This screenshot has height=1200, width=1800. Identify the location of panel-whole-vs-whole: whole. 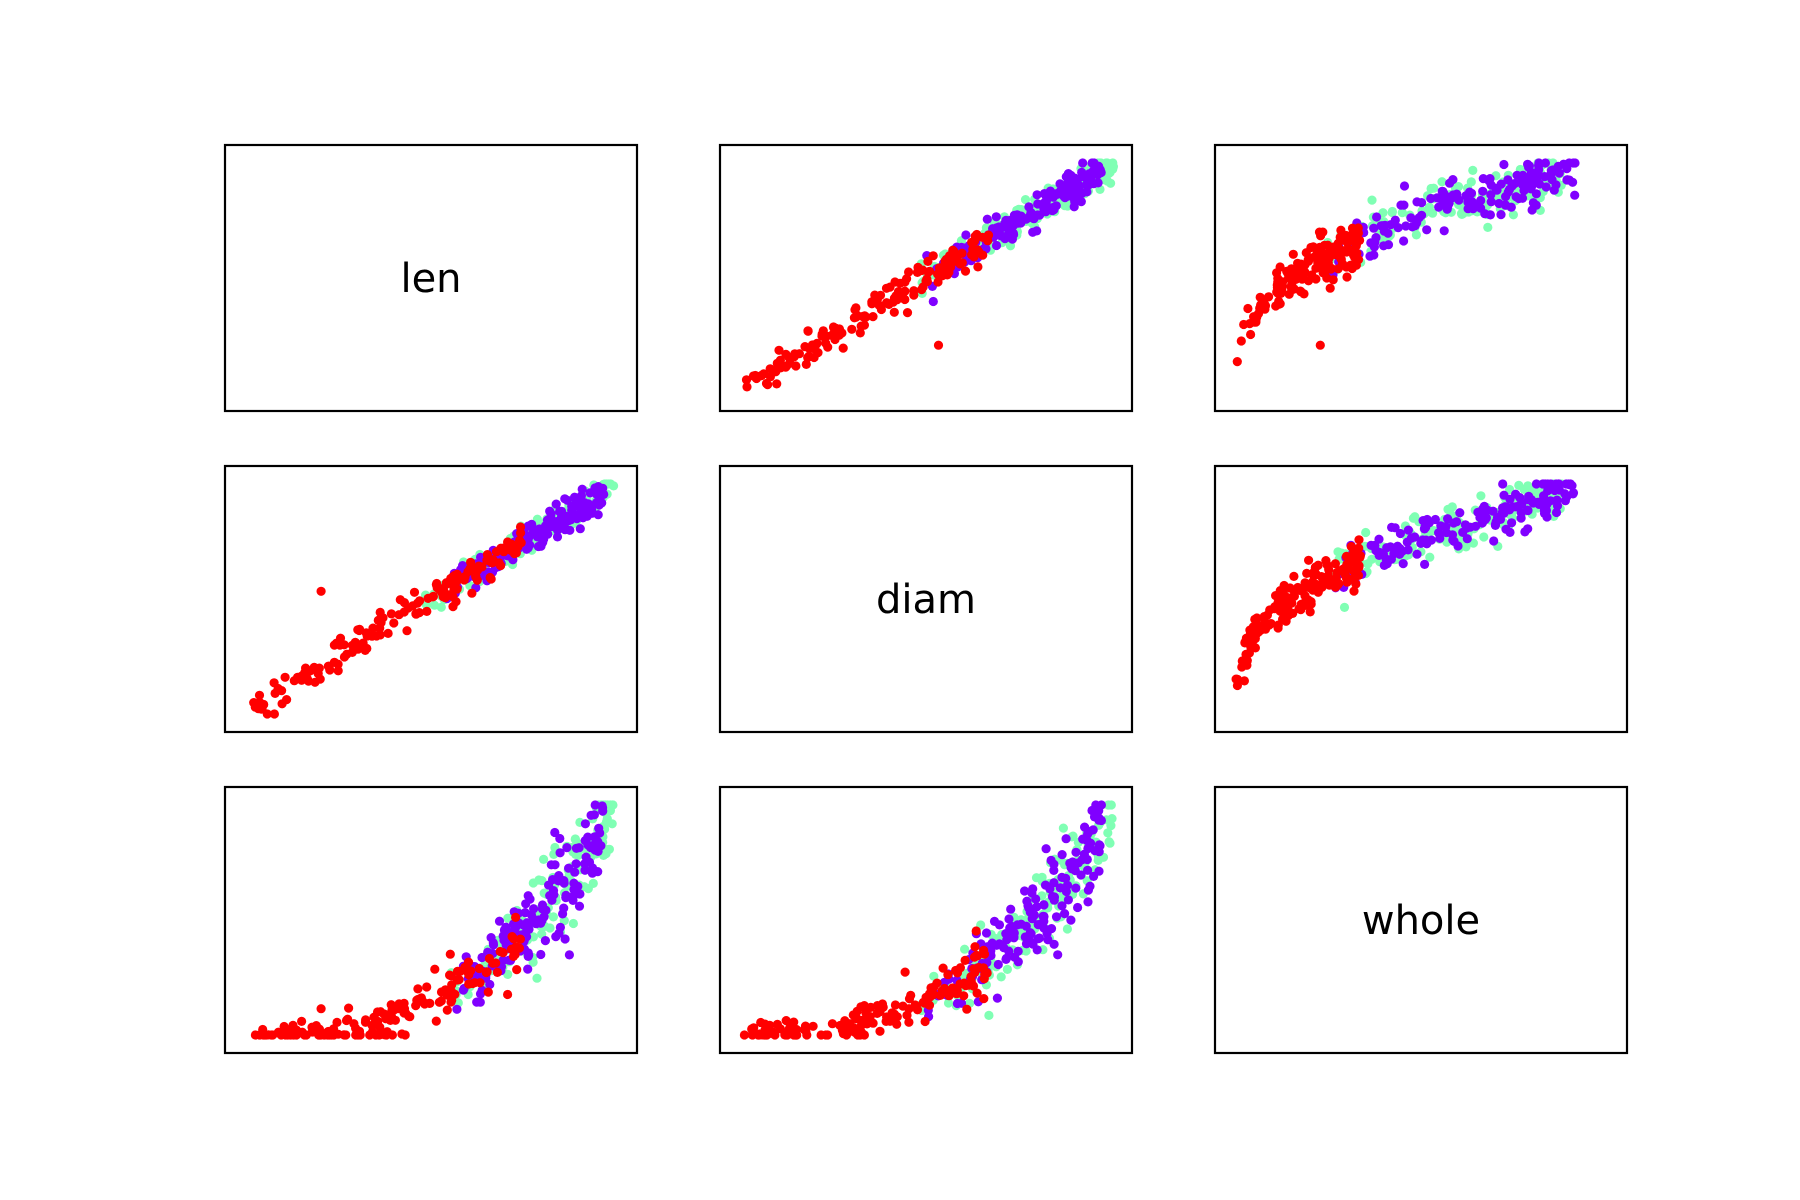
(1421, 920).